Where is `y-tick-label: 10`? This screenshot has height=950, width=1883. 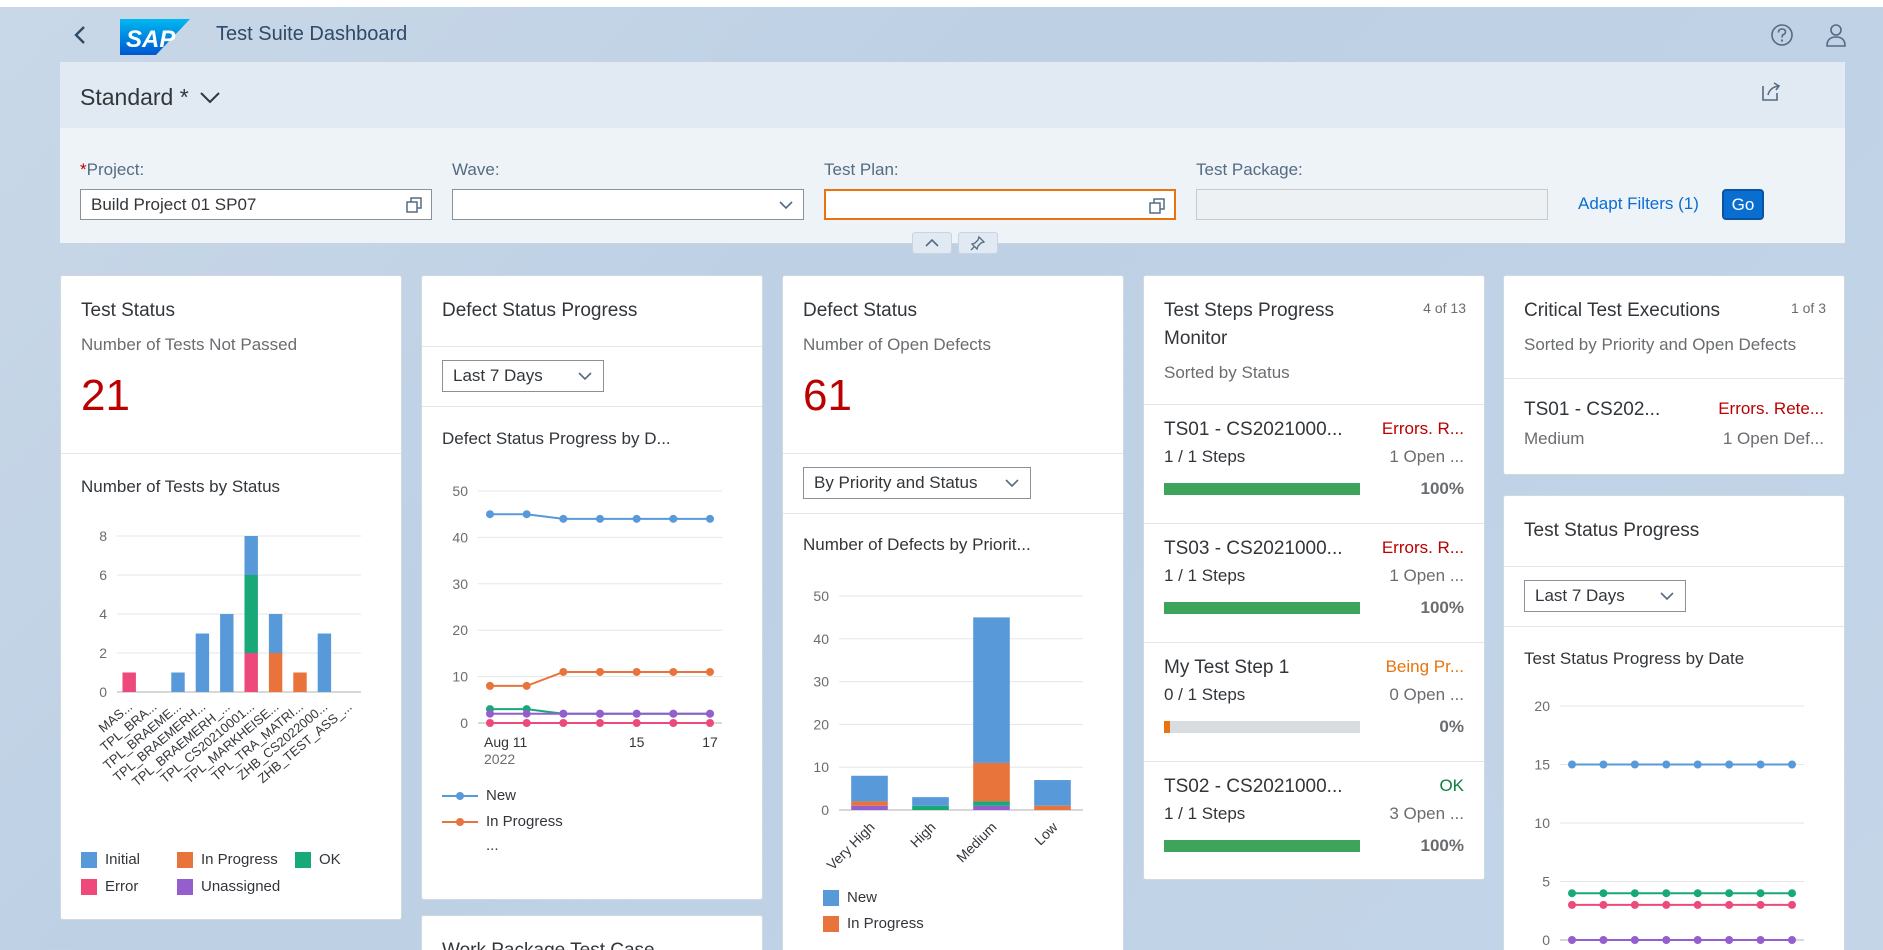 y-tick-label: 10 is located at coordinates (821, 767).